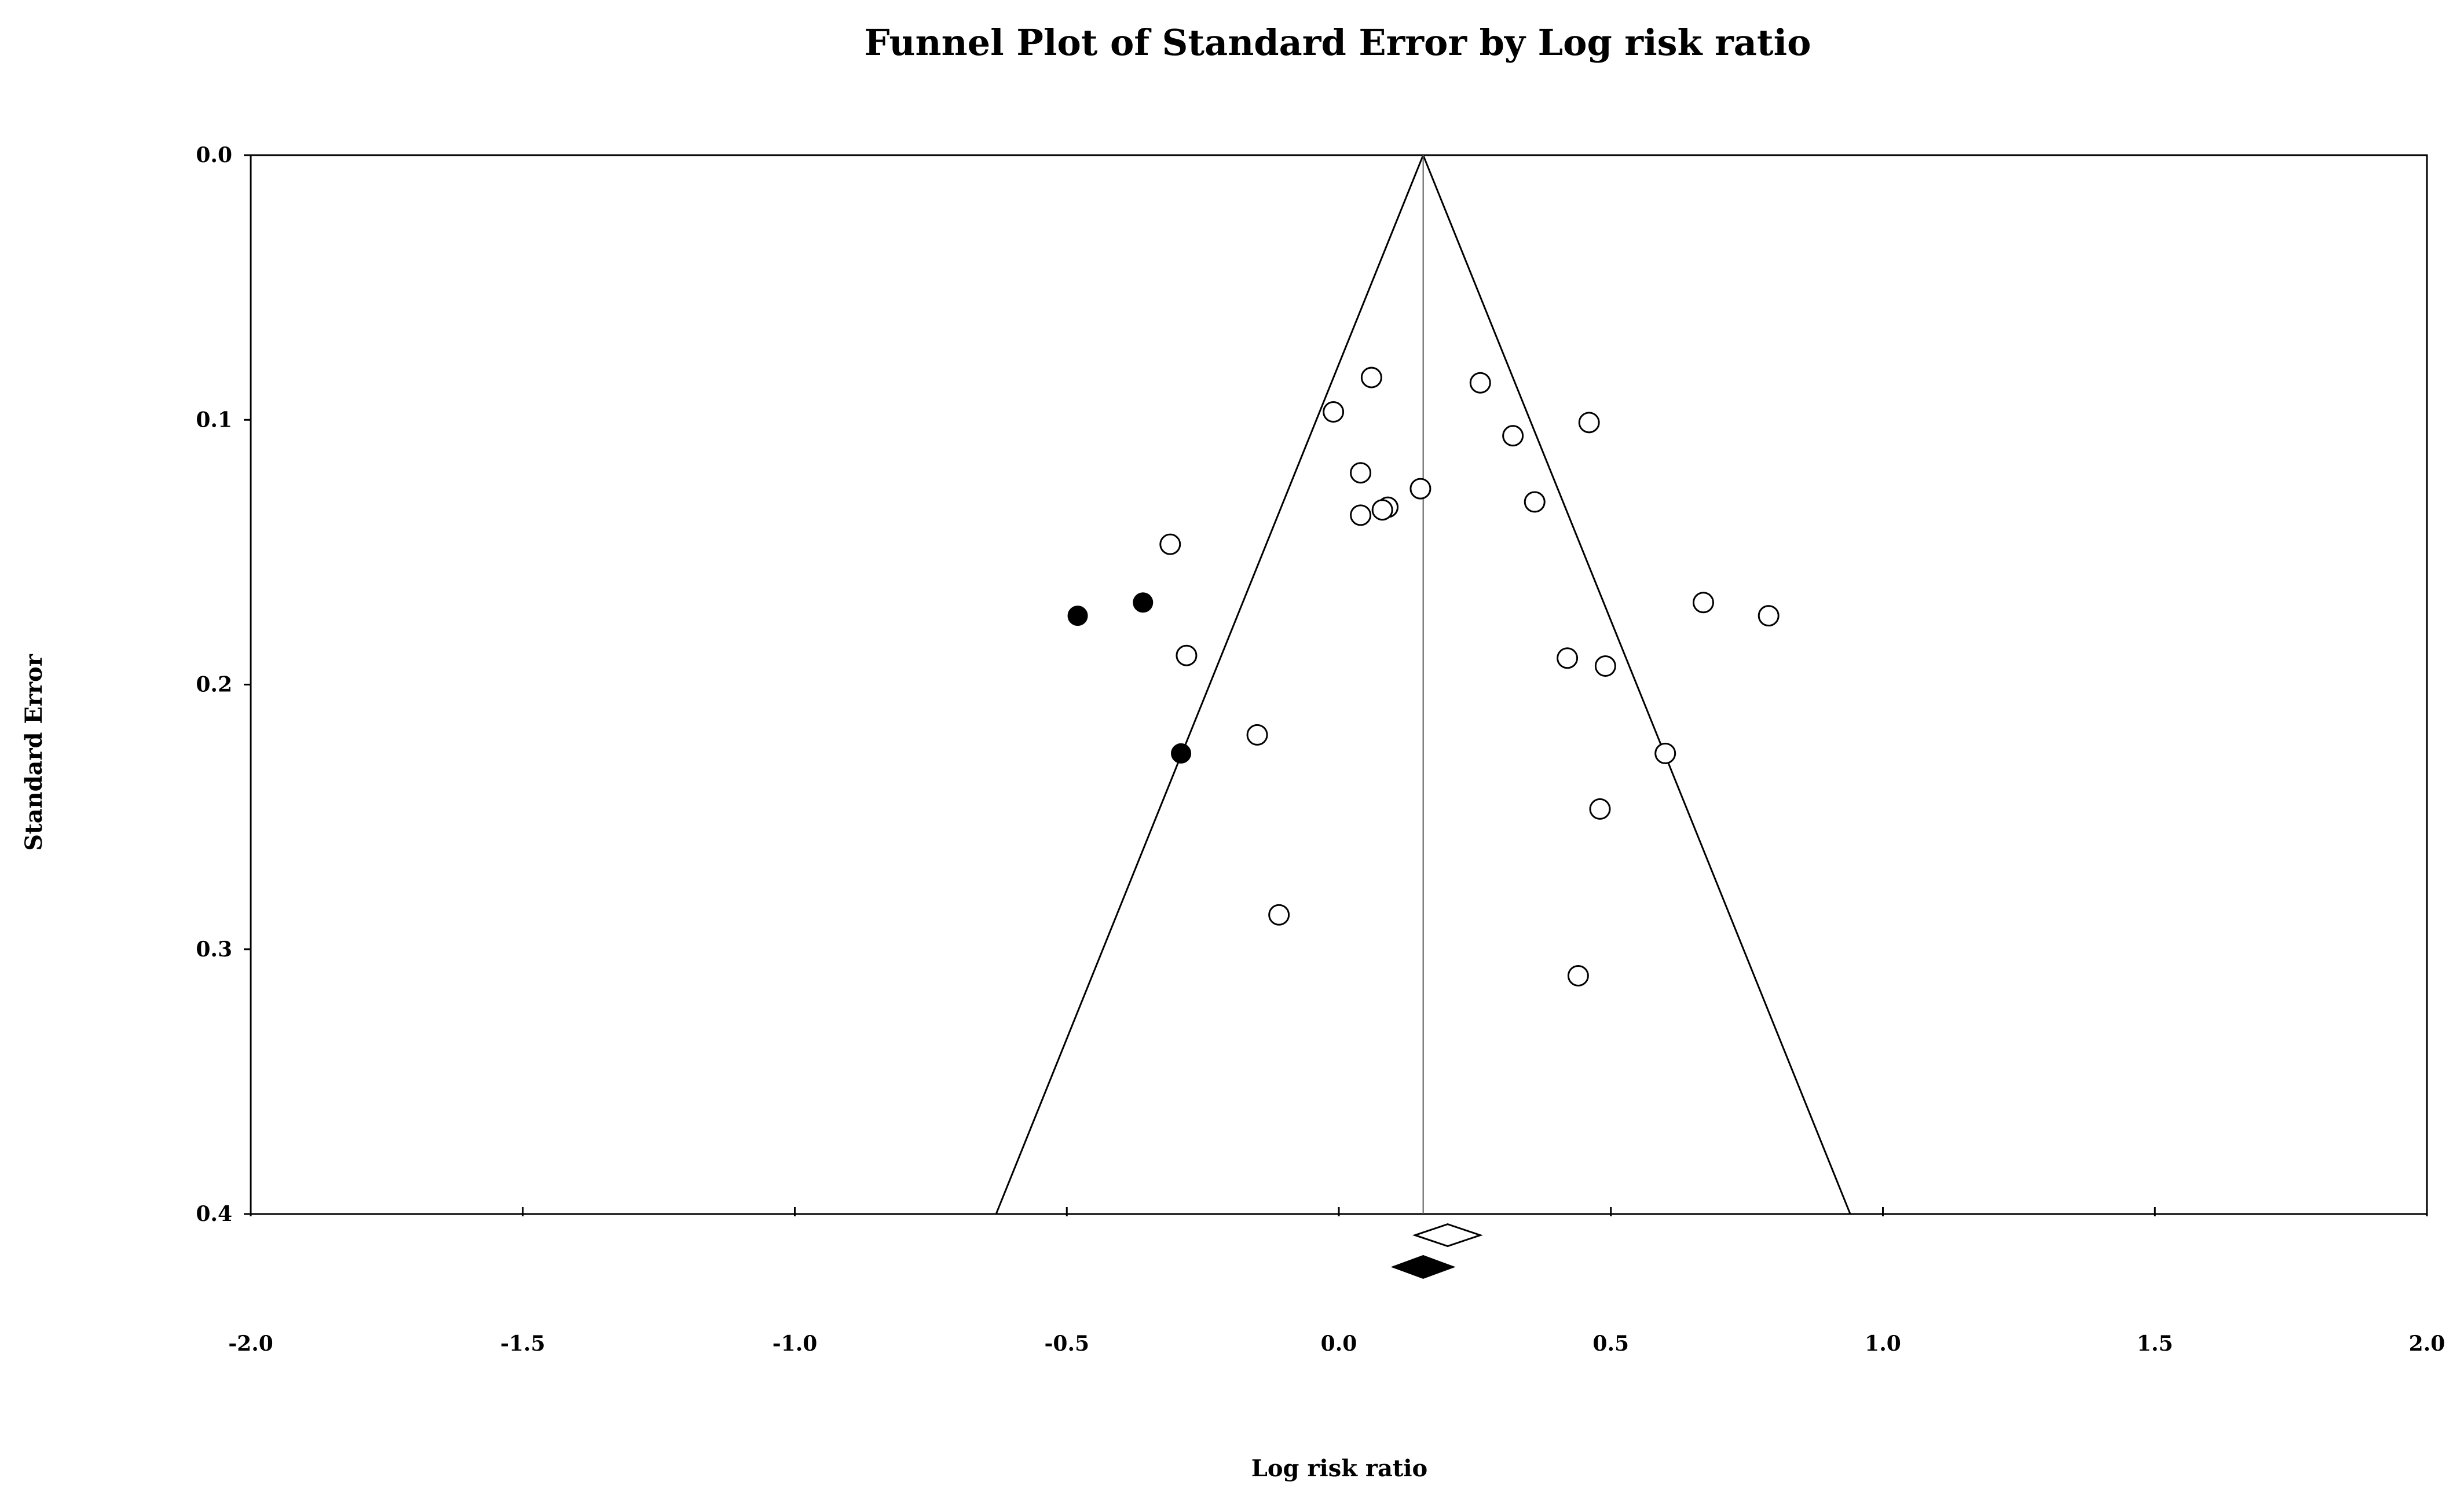 The width and height of the screenshot is (2464, 1500). Describe the element at coordinates (1437, 1251) in the screenshot. I see `summary-diamonds` at that location.